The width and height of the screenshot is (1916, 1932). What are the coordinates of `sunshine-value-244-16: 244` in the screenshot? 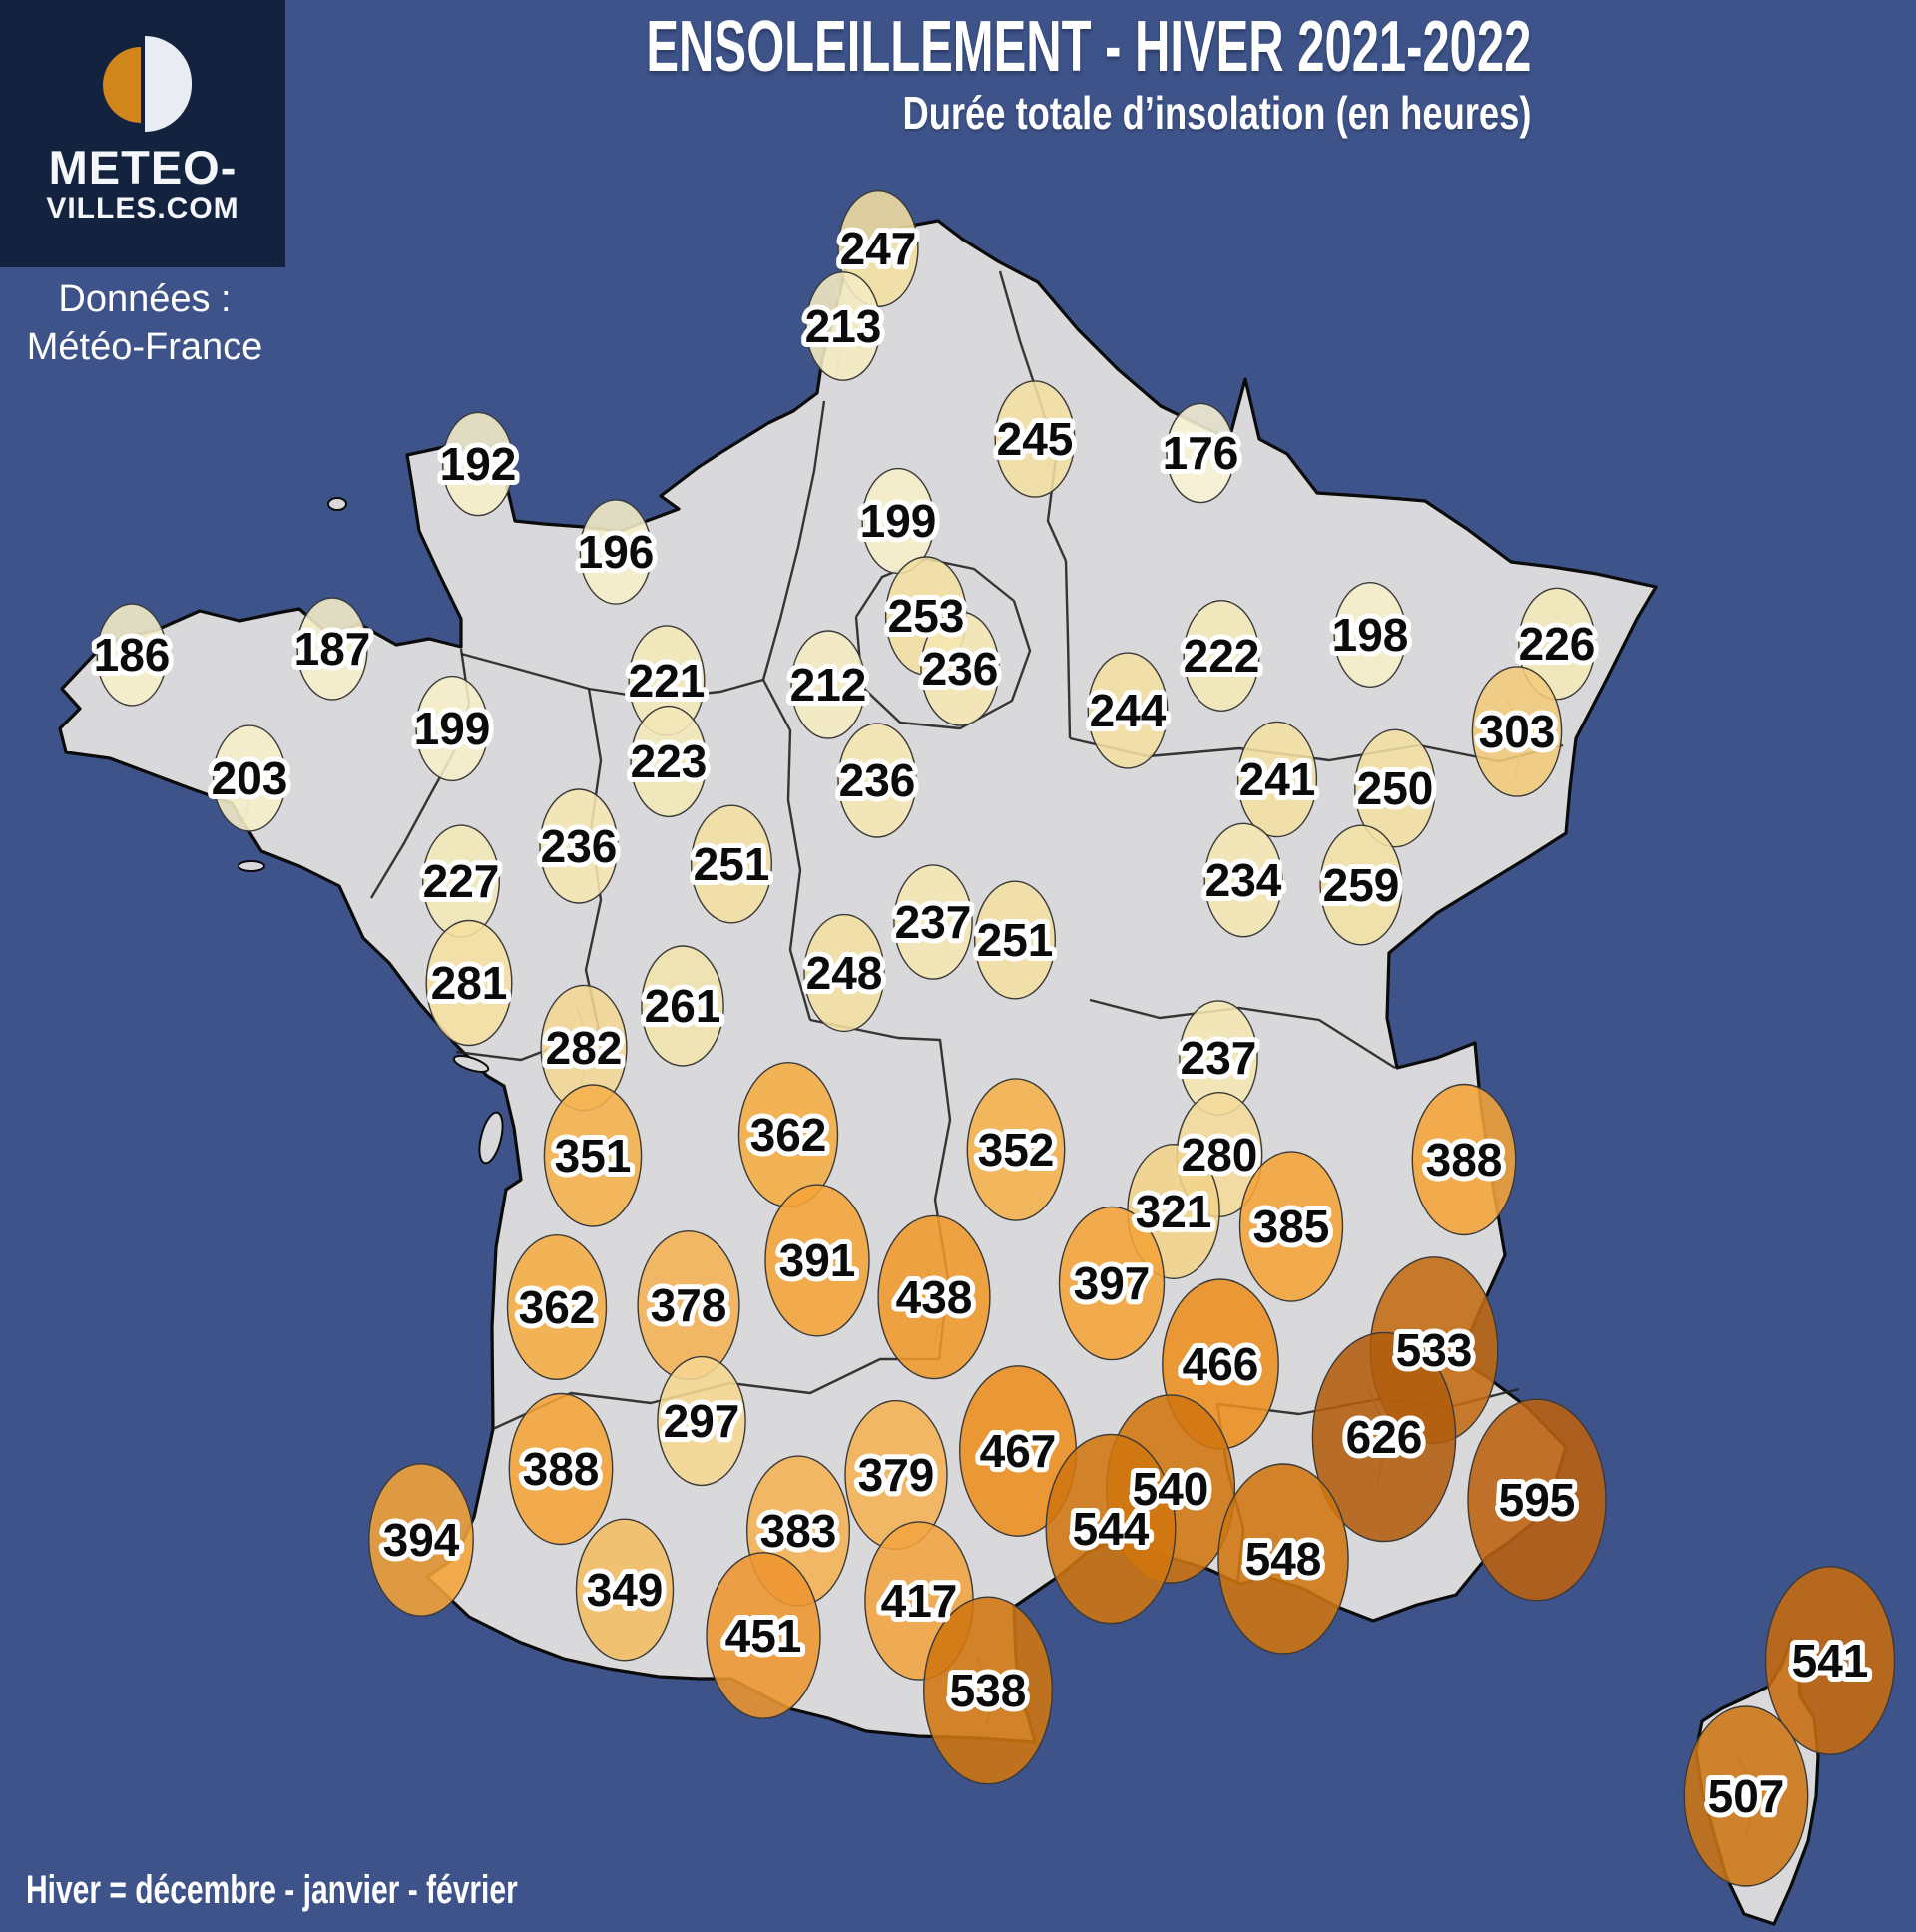 It's located at (1128, 710).